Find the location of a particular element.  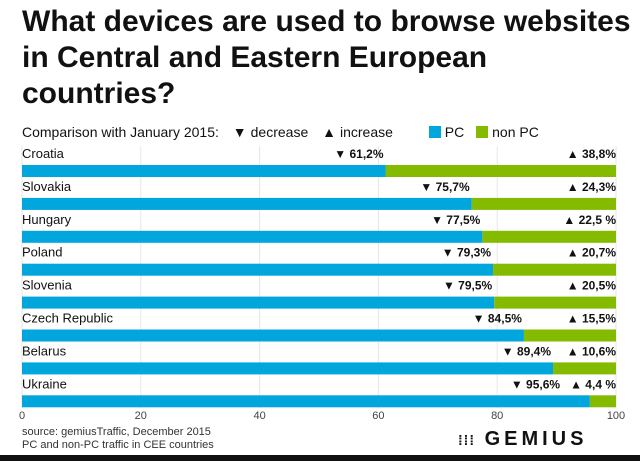

category-label: Slovenia is located at coordinates (47, 285).